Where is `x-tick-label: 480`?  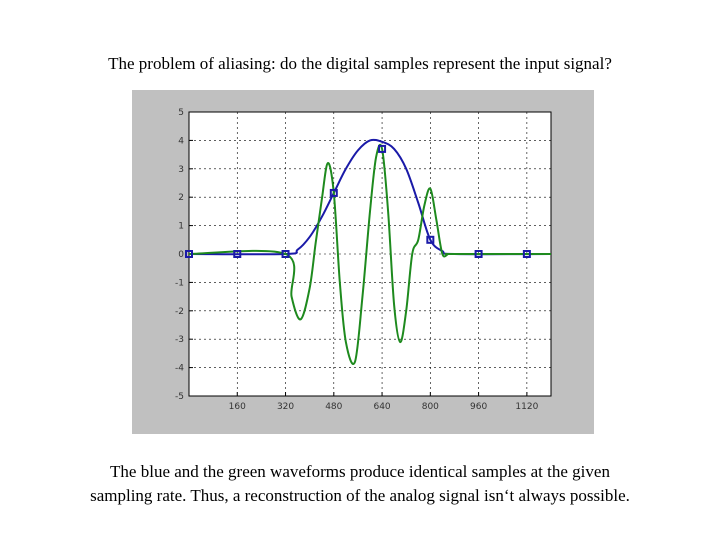 x-tick-label: 480 is located at coordinates (333, 407).